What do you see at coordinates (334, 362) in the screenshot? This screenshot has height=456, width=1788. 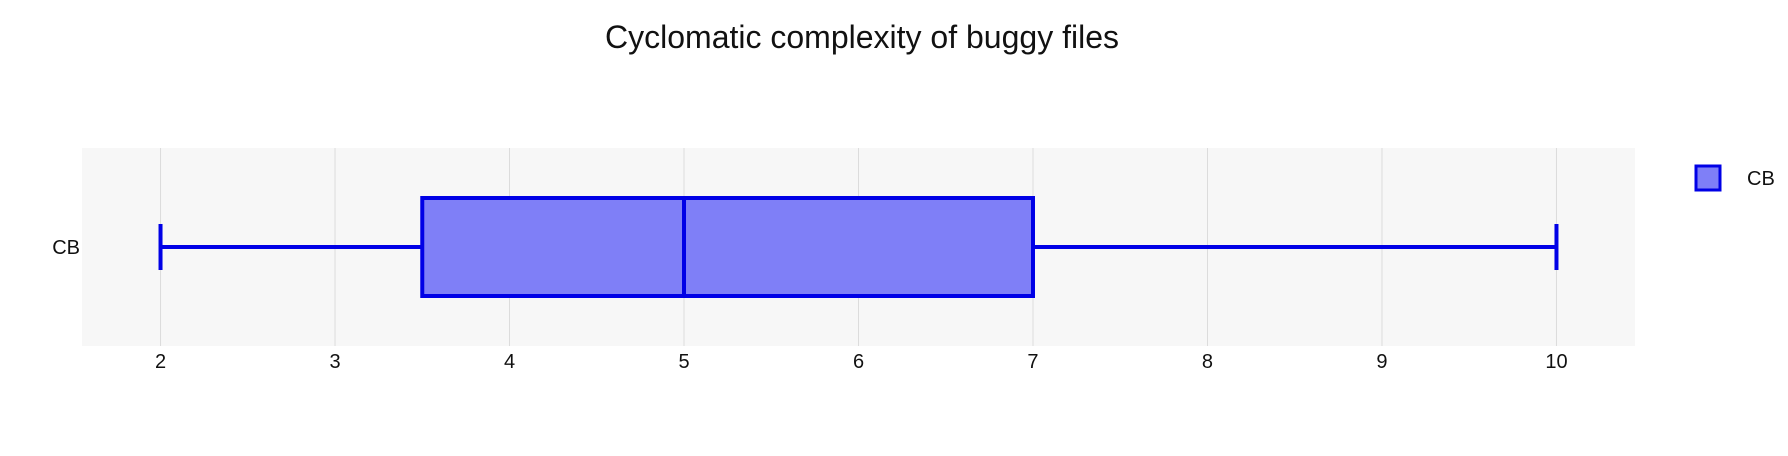 I see `x-tick-label: 3` at bounding box center [334, 362].